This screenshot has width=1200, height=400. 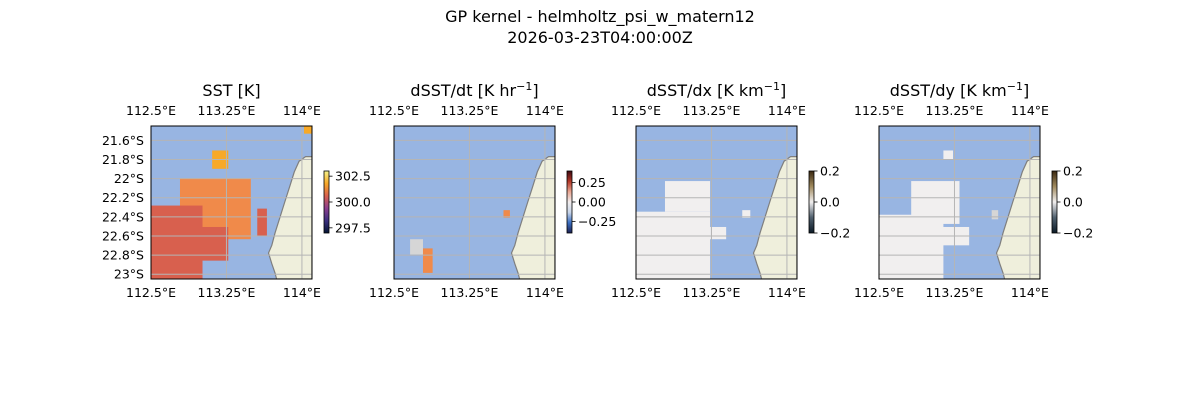 What do you see at coordinates (123, 197) in the screenshot?
I see `left-tick-label: 22.2°S` at bounding box center [123, 197].